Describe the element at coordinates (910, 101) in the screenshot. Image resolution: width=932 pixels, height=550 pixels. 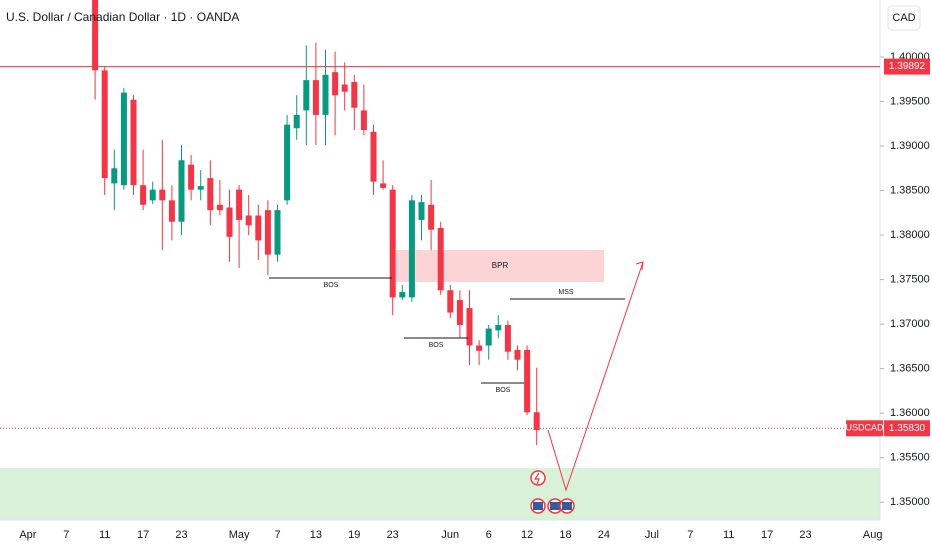
I see `y-tick-label: 1.39500` at that location.